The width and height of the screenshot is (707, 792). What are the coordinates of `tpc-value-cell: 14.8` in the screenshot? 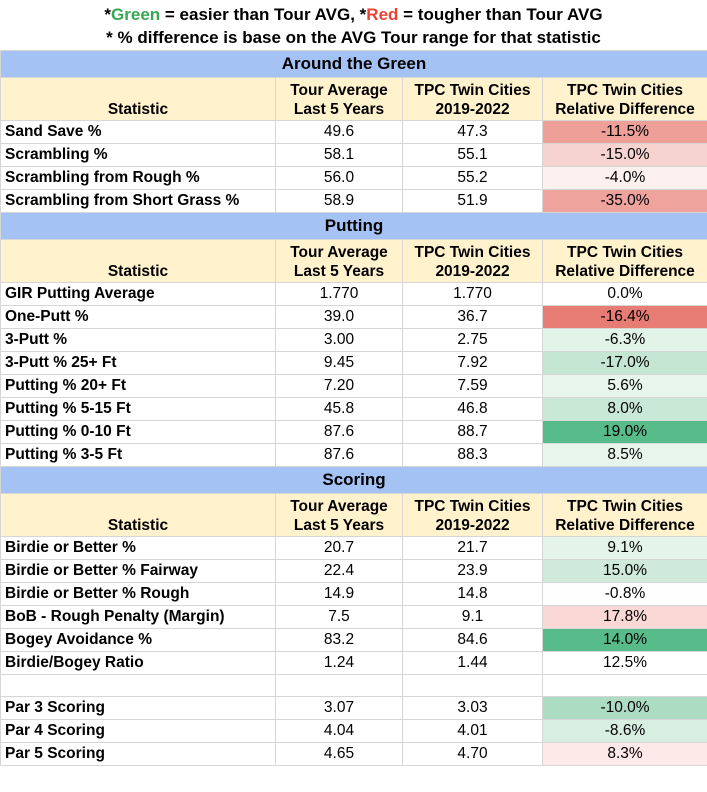 It's located at (472, 594).